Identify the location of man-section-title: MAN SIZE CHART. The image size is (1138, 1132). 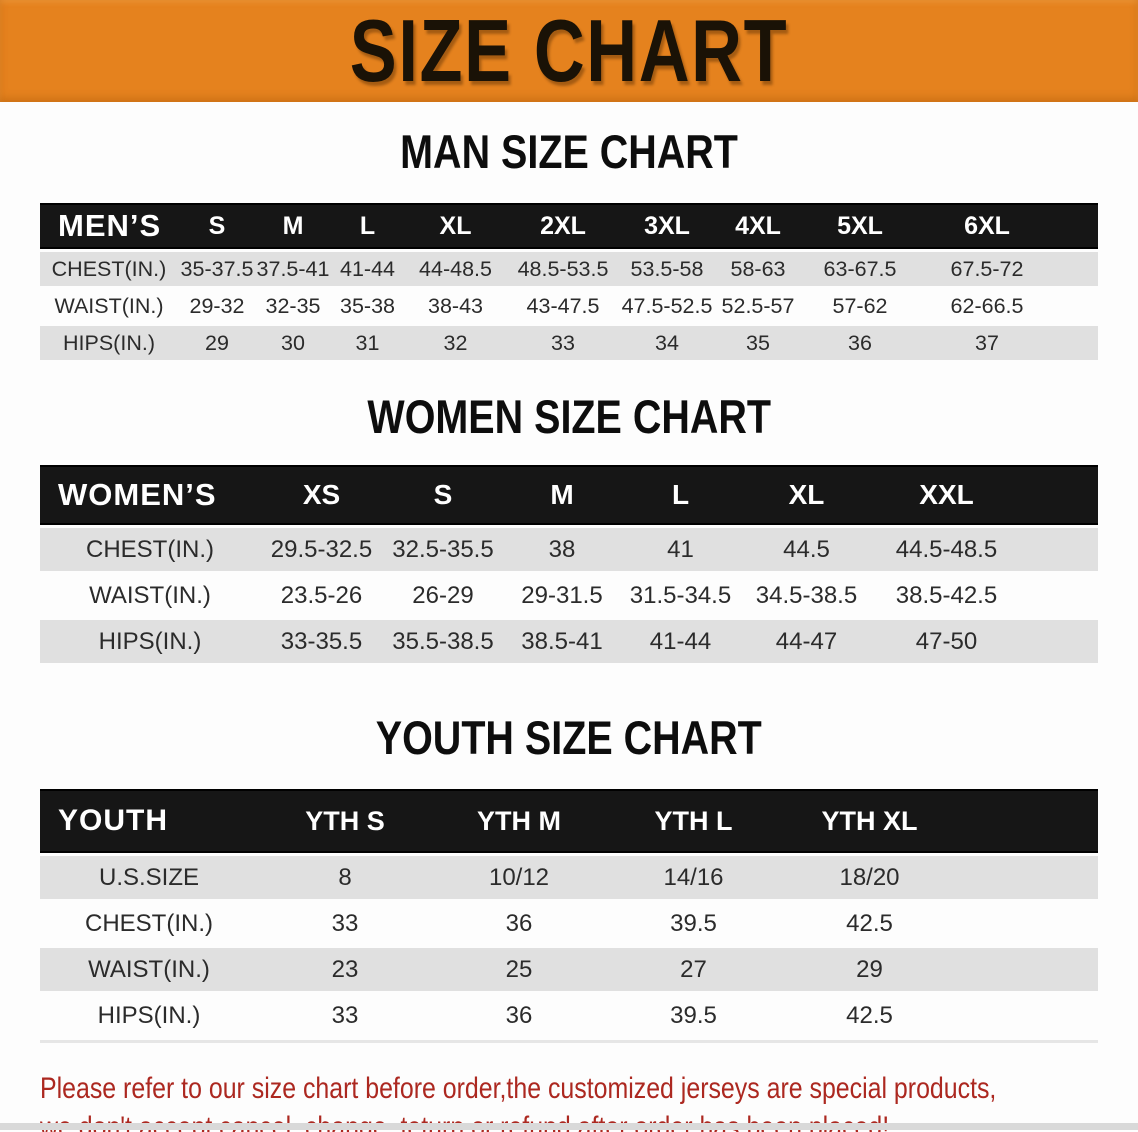
(569, 151).